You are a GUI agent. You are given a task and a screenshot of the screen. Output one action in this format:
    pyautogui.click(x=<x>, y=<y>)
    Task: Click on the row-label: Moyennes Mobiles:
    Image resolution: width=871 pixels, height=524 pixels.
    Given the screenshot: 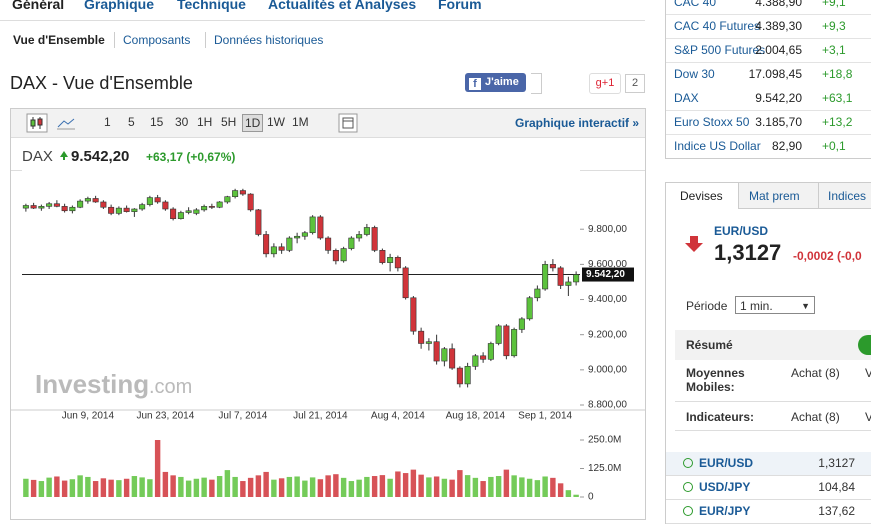 What is the action you would take?
    pyautogui.click(x=715, y=380)
    